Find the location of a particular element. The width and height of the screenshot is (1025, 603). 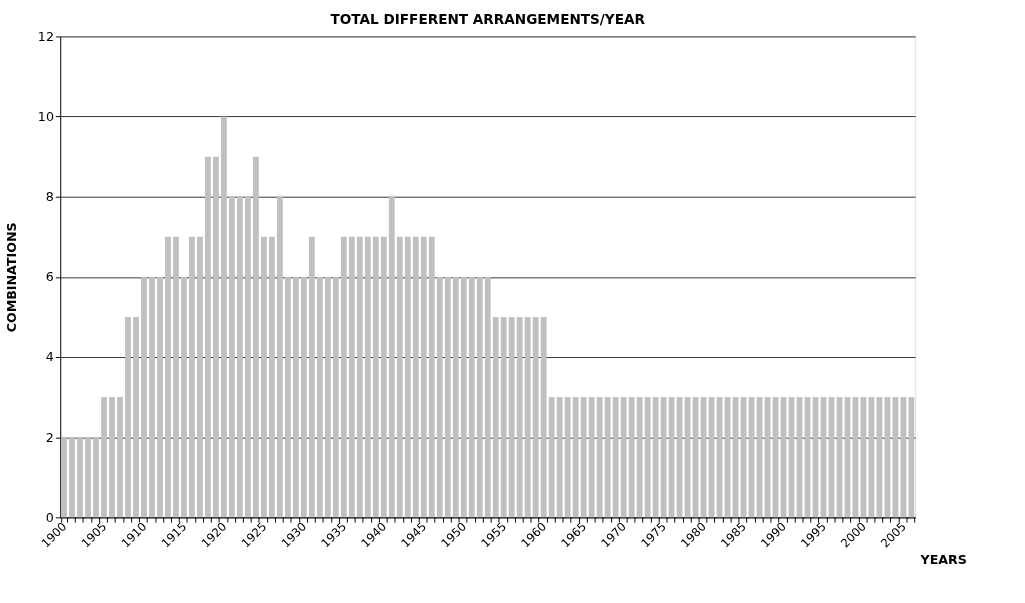

x-axis-title: YEARS is located at coordinates (943, 560).